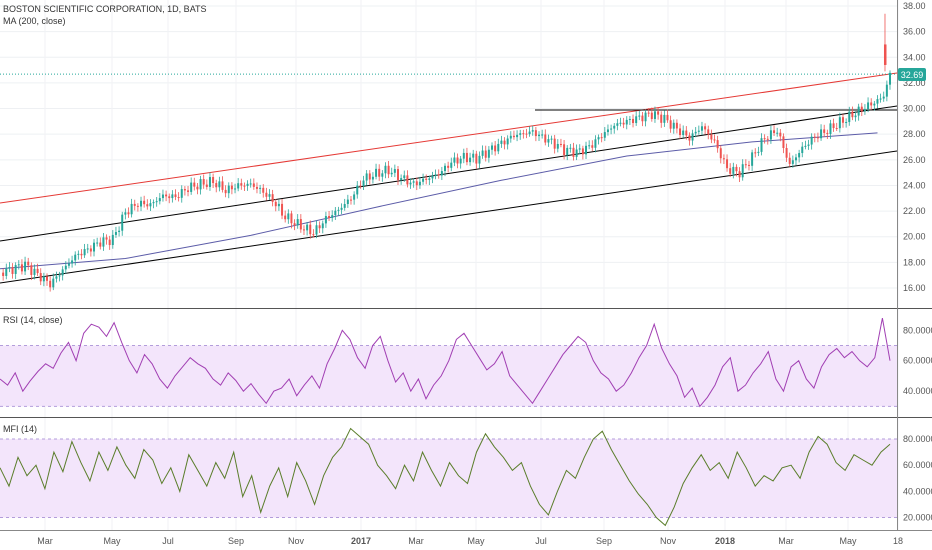  What do you see at coordinates (917, 391) in the screenshot?
I see `rsi-tick-label: 40.0000` at bounding box center [917, 391].